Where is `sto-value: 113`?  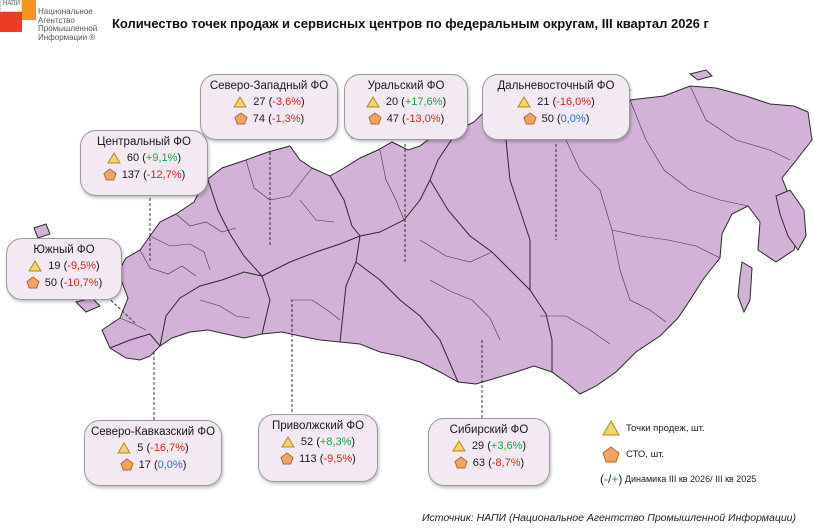
sto-value: 113 is located at coordinates (308, 458).